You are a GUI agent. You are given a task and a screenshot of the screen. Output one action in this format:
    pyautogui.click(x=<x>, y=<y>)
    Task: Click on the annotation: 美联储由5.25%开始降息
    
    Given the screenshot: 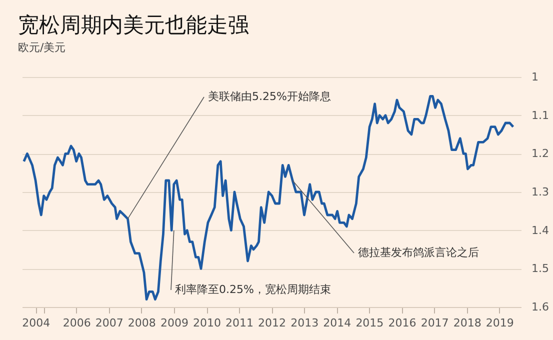 What is the action you would take?
    pyautogui.click(x=269, y=96)
    